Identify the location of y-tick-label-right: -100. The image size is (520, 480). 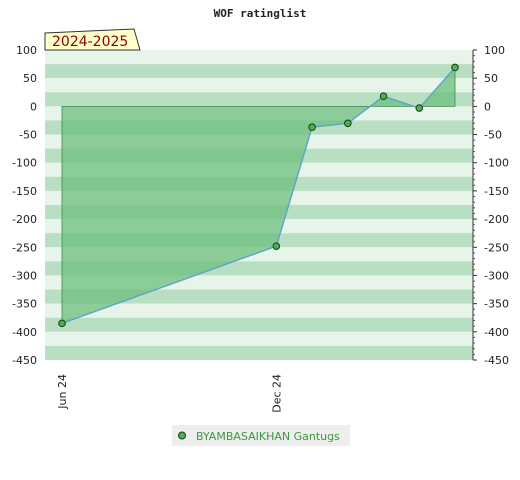
(496, 163).